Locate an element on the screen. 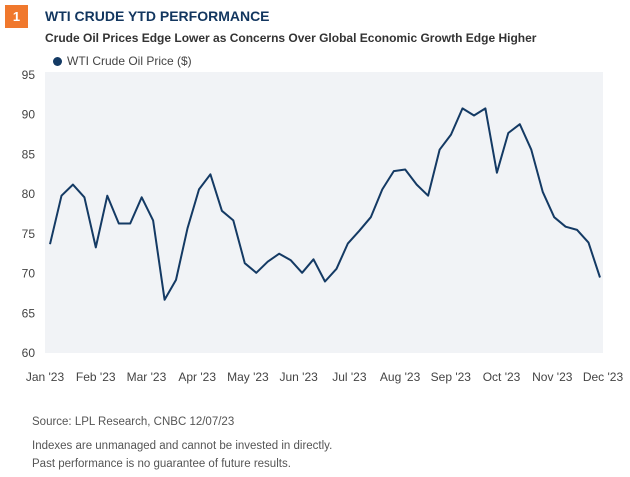 The width and height of the screenshot is (630, 477). y-tick-label: 60 is located at coordinates (29, 353).